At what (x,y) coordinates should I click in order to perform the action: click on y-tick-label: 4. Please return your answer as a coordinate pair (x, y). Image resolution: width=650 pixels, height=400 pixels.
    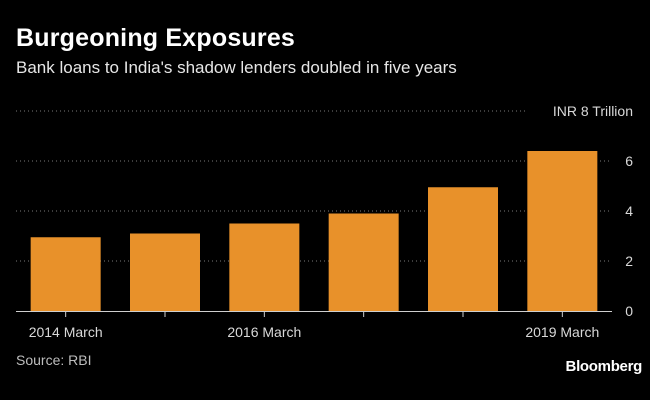
    Looking at the image, I should click on (629, 211).